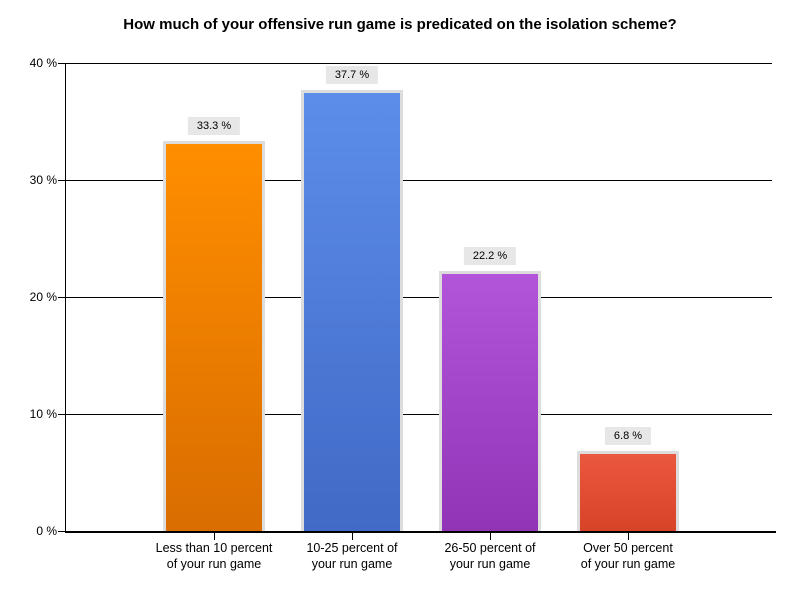 The image size is (800, 600). What do you see at coordinates (65, 297) in the screenshot?
I see `y-axis-line` at bounding box center [65, 297].